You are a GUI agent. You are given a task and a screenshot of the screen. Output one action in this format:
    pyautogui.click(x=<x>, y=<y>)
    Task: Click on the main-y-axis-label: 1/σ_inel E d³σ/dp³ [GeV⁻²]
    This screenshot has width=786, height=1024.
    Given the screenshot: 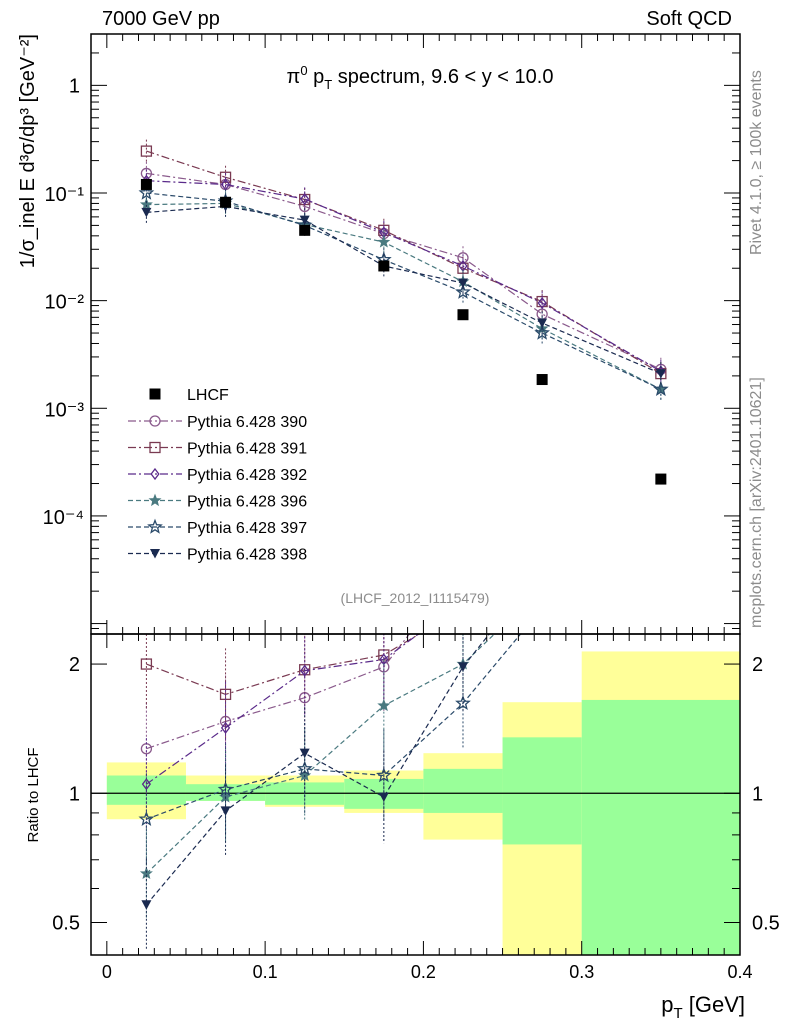 What is the action you would take?
    pyautogui.click(x=28, y=151)
    